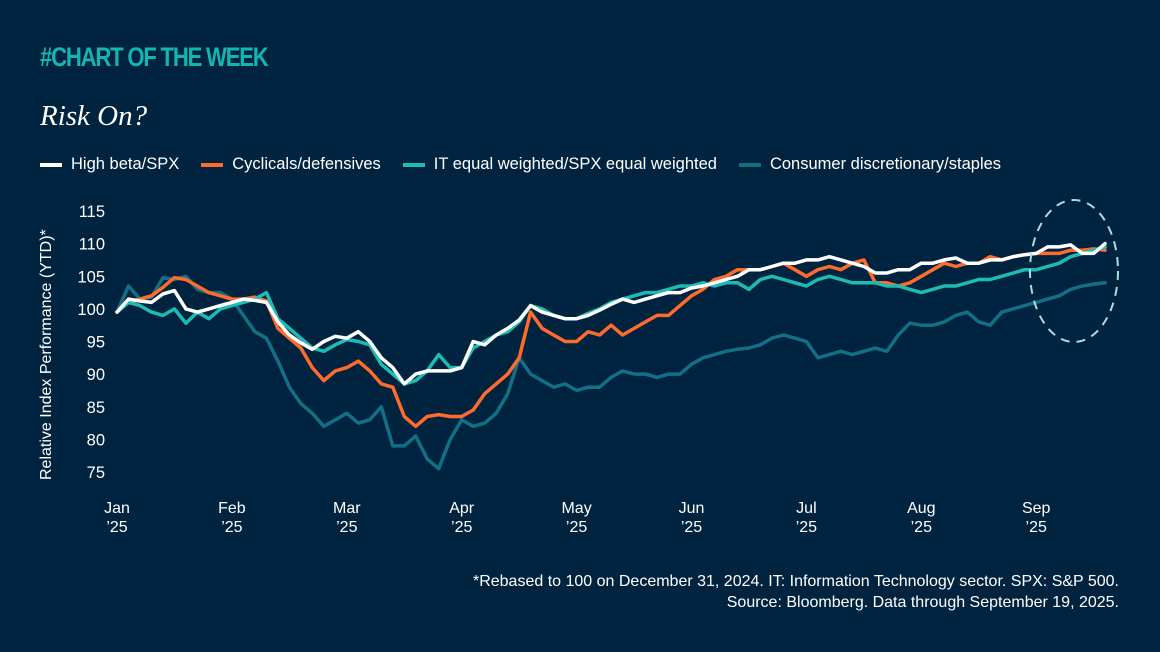 Image resolution: width=1160 pixels, height=652 pixels. I want to click on x-tick-label: Jul, so click(806, 508).